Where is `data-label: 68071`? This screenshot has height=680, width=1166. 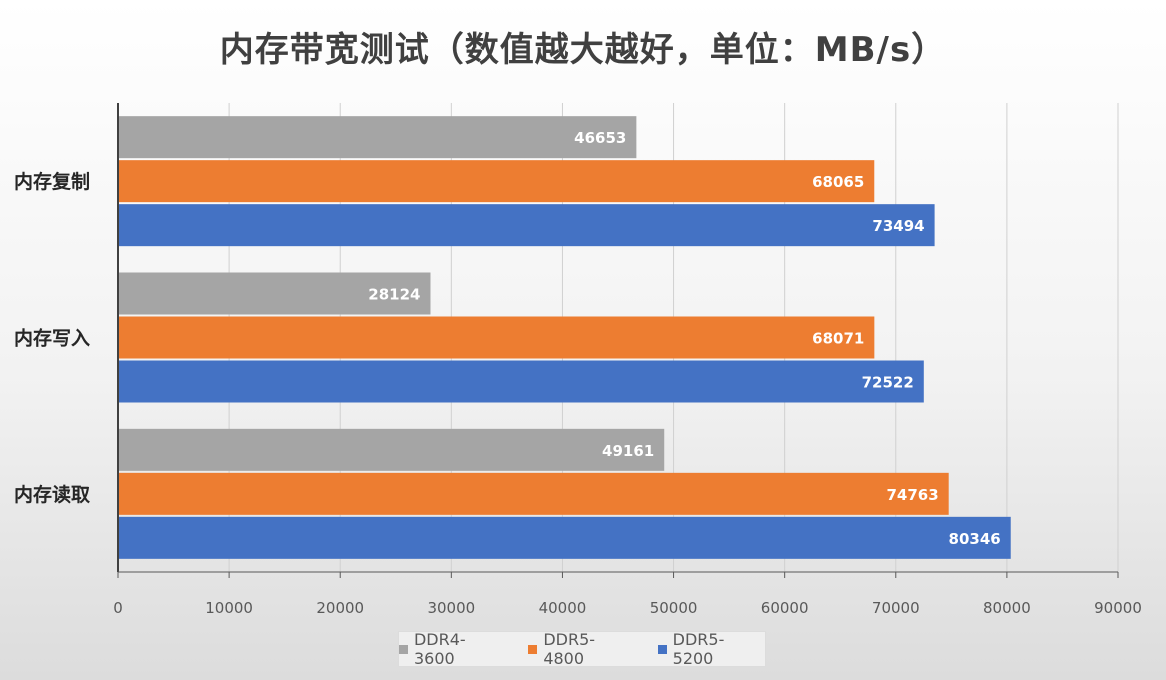 data-label: 68071 is located at coordinates (838, 339).